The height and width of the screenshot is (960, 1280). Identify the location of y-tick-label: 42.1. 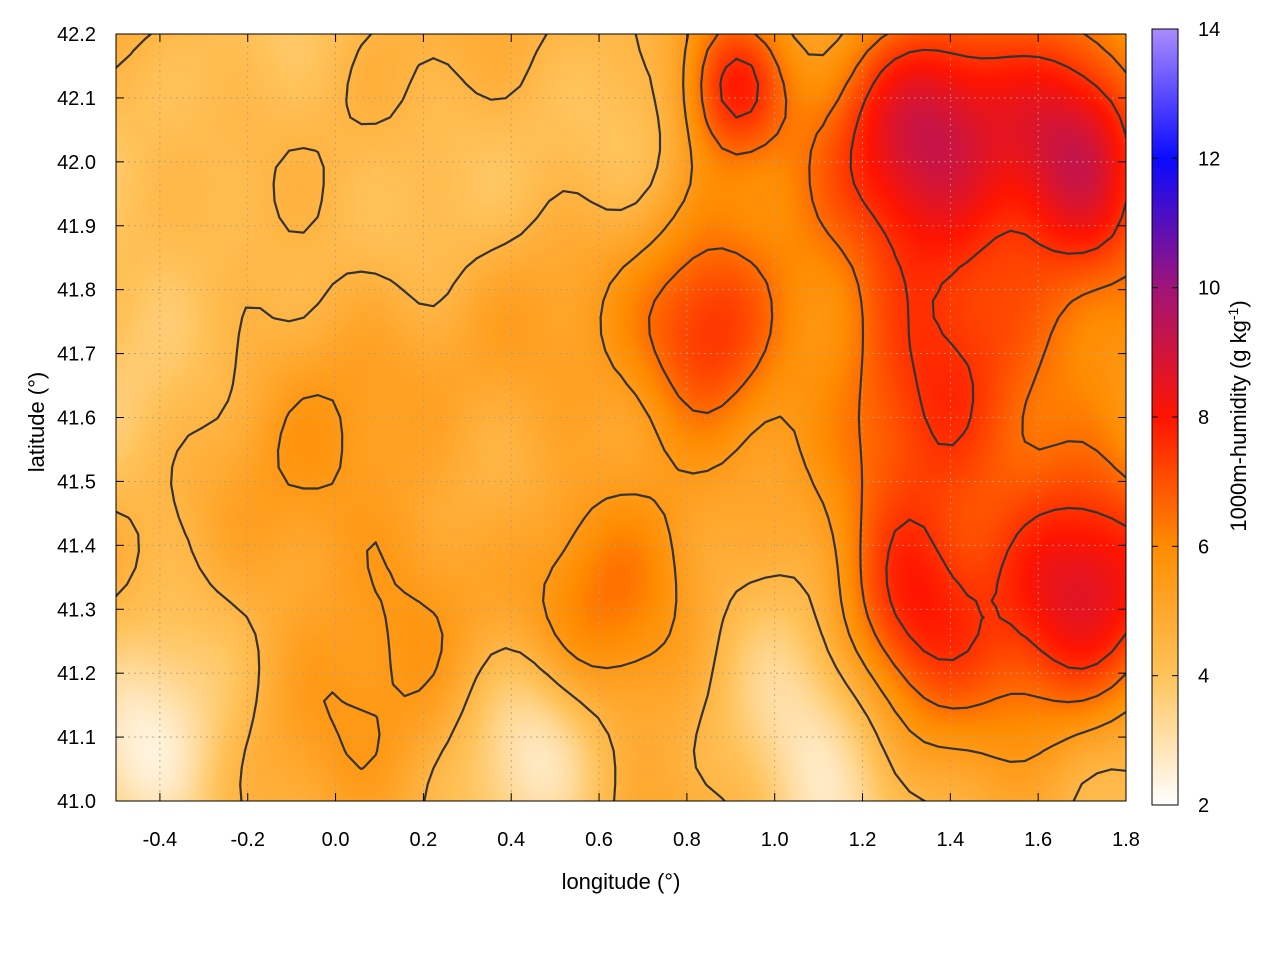
(76, 99).